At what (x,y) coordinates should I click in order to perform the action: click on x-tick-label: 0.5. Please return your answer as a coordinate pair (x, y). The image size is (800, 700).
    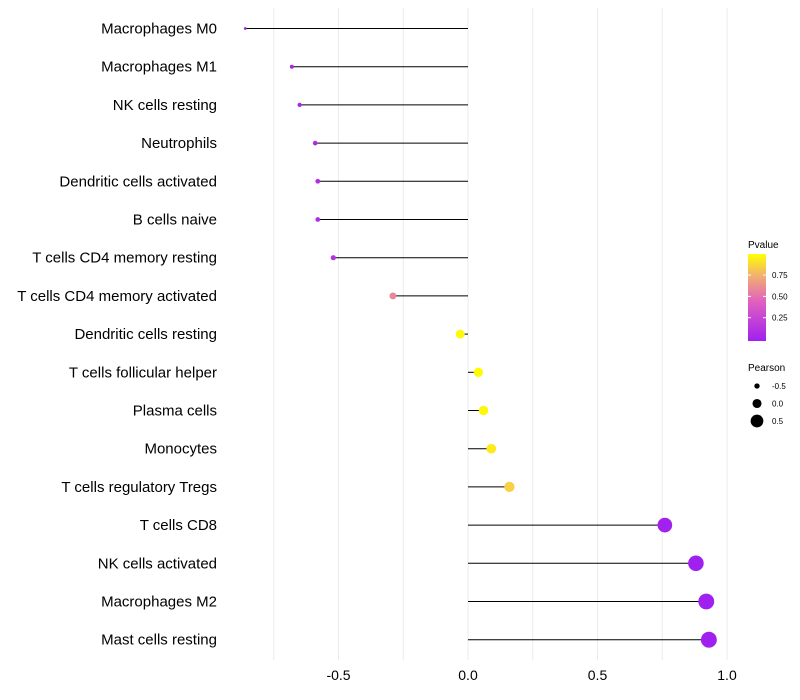
    Looking at the image, I should click on (598, 675).